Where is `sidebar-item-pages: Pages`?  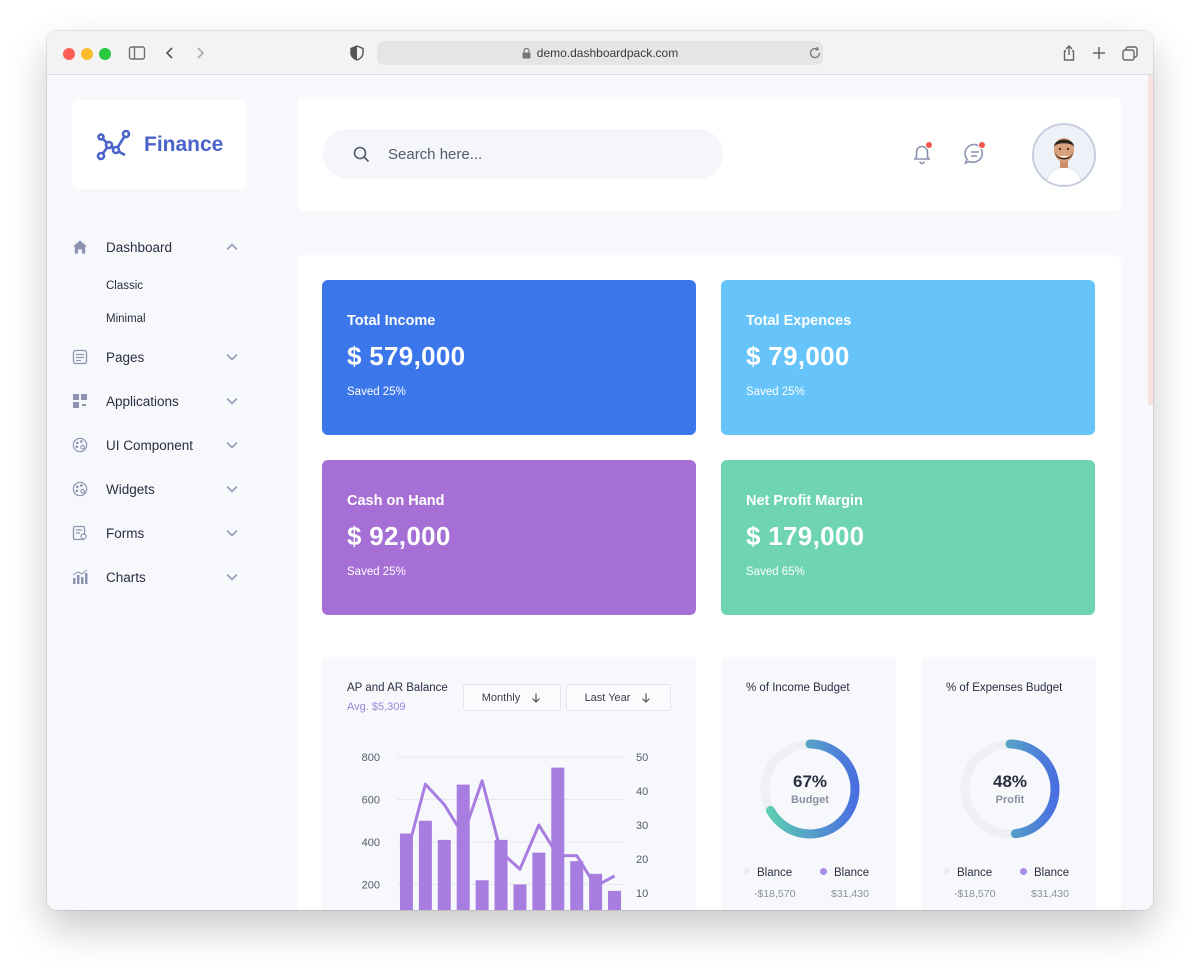
sidebar-item-pages: Pages is located at coordinates (159, 357).